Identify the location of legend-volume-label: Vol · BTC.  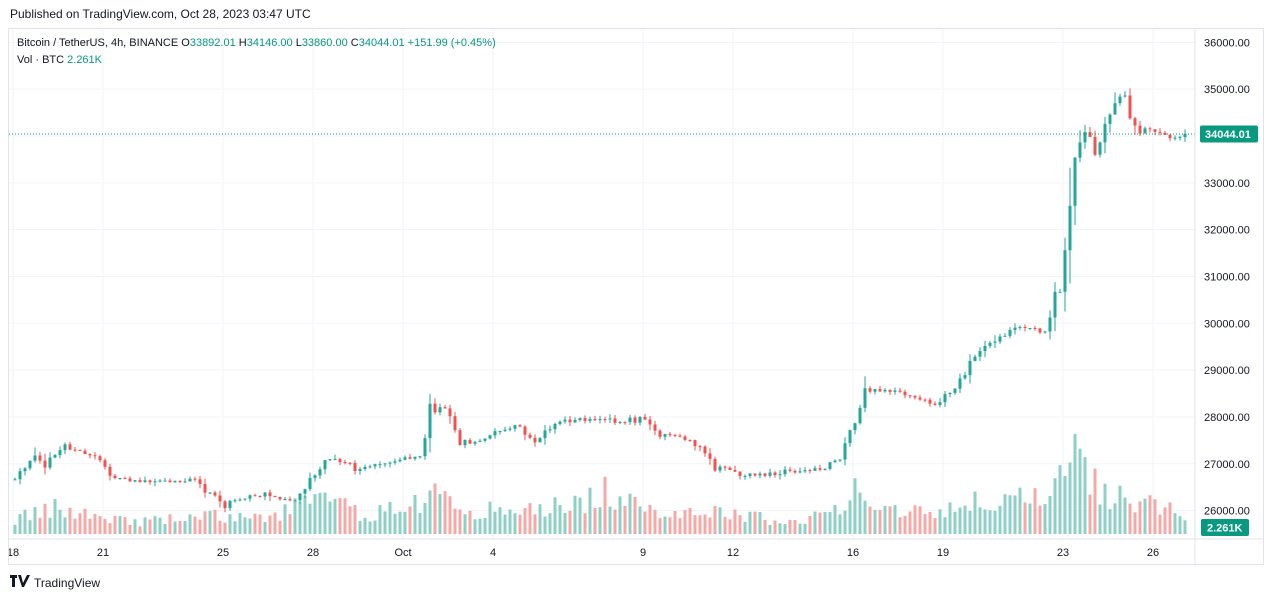
(41, 60).